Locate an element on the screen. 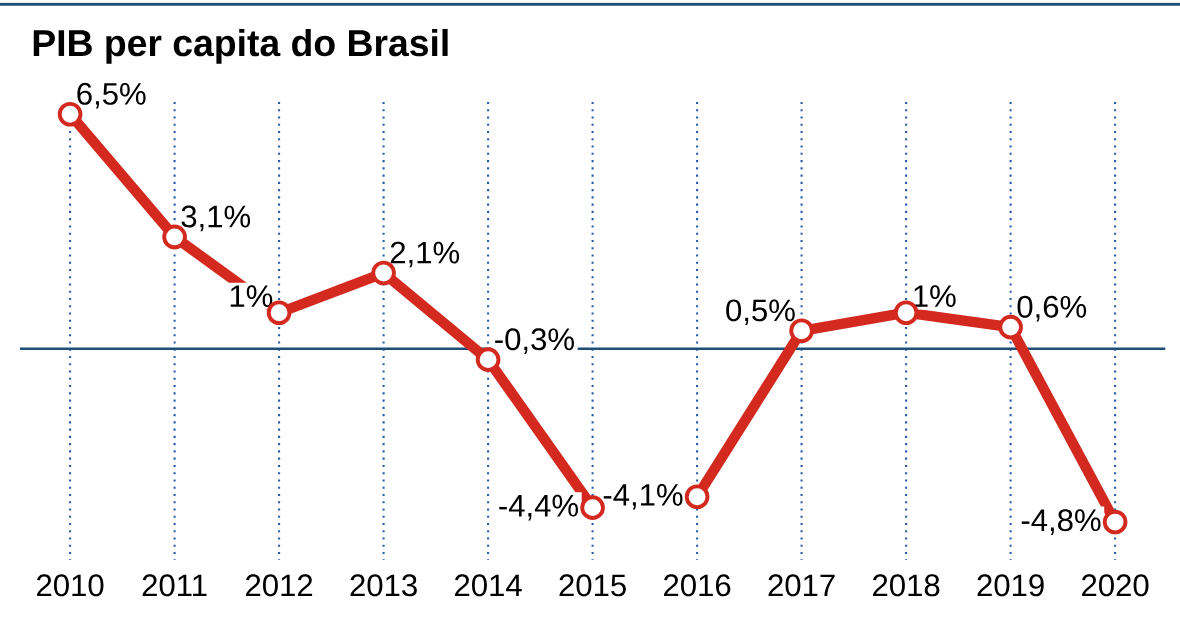  x-tick-label: 2015 is located at coordinates (592, 585).